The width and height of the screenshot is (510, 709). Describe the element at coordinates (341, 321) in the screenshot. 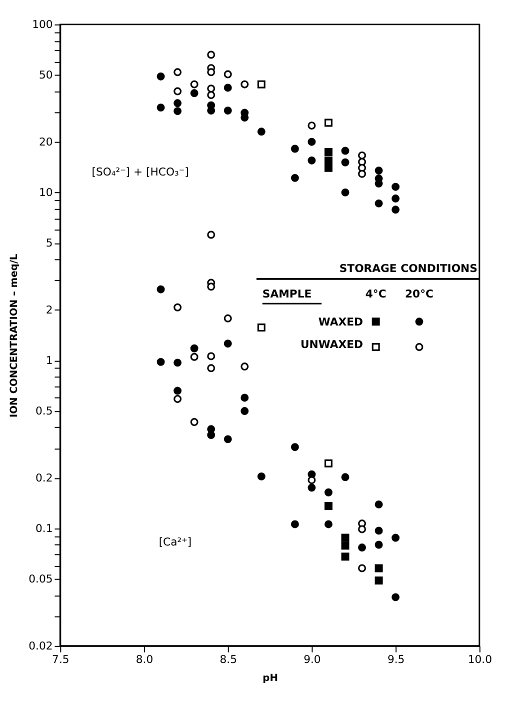

I see `legend-label: WAXED` at that location.